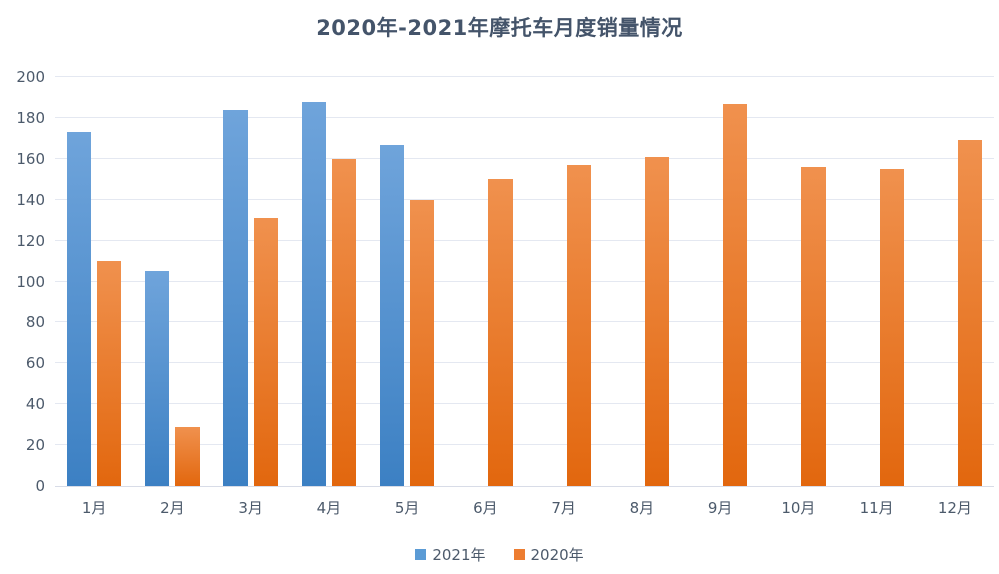 This screenshot has height=574, width=999. I want to click on legend-item-2021年: 2021年, so click(450, 554).